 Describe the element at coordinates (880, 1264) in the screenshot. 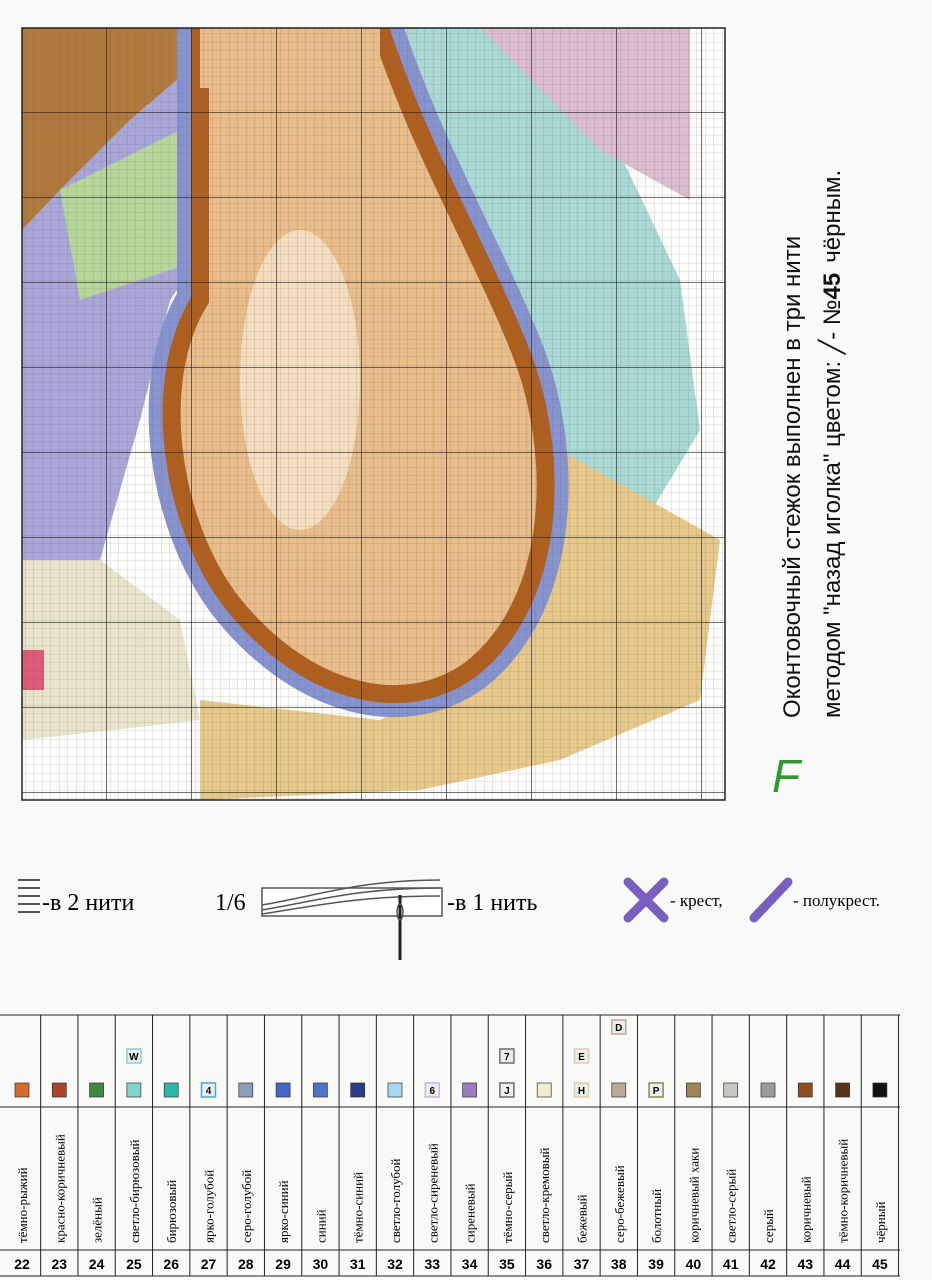

I see `color-number: 45` at that location.